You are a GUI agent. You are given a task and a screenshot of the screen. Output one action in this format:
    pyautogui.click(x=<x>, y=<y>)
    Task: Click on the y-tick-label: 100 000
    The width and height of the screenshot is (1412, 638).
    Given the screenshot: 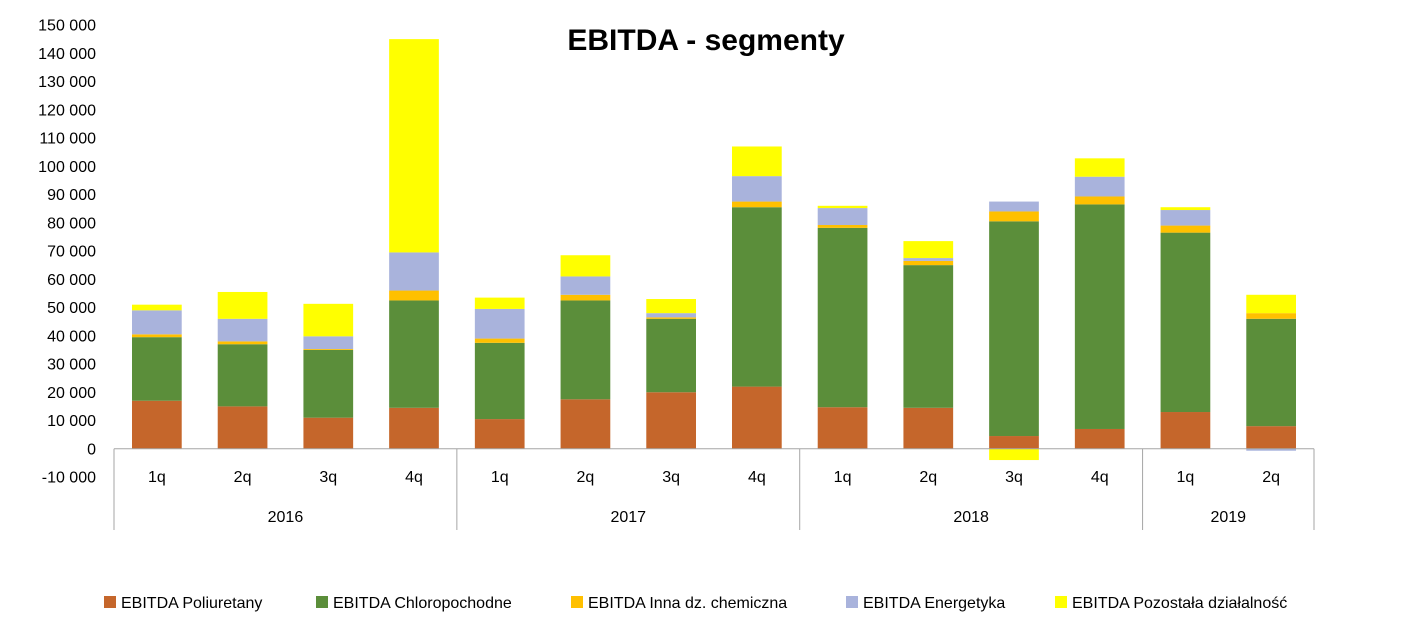 What is the action you would take?
    pyautogui.click(x=67, y=167)
    